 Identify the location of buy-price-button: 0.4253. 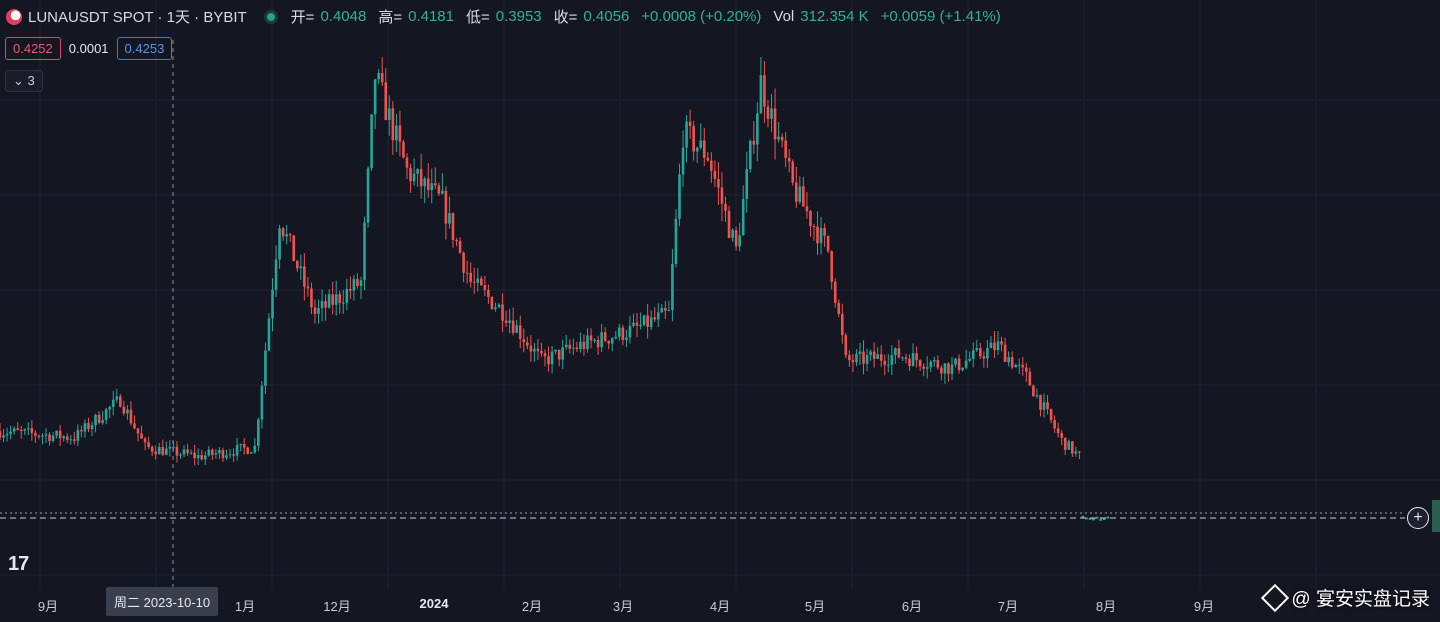
(144, 48).